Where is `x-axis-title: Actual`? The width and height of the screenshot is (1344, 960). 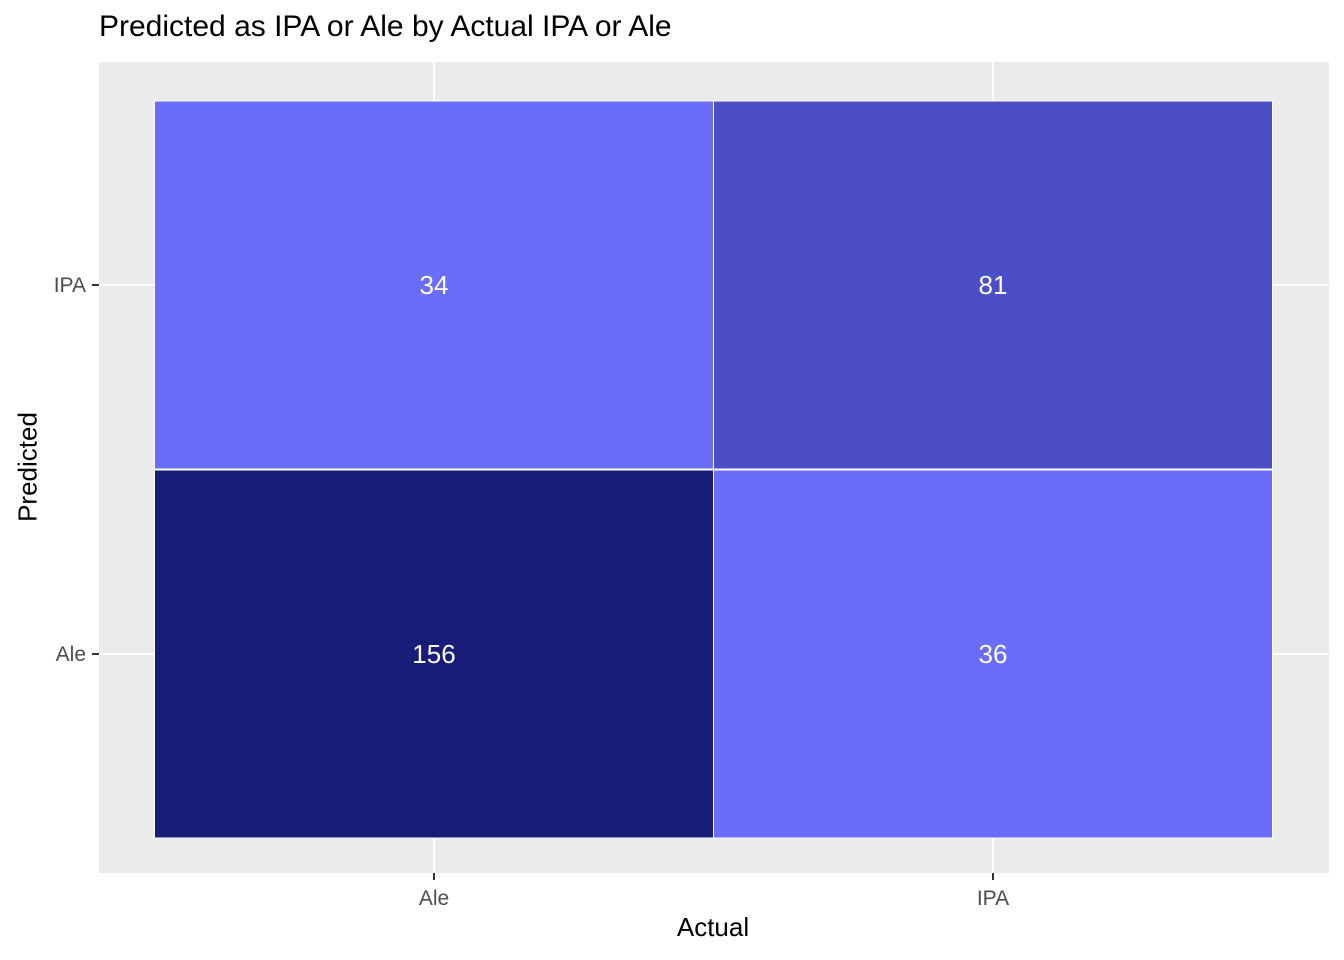 x-axis-title: Actual is located at coordinates (713, 927).